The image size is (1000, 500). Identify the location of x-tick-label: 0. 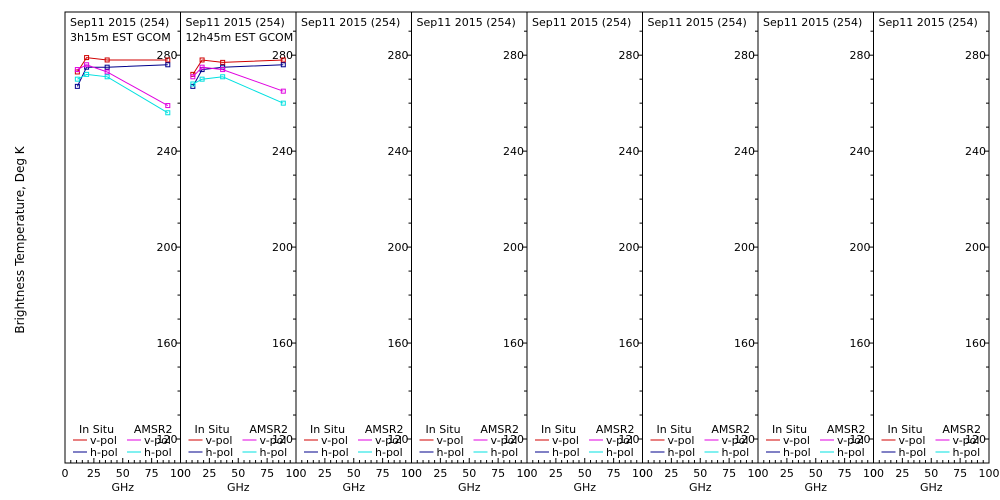
(873, 473).